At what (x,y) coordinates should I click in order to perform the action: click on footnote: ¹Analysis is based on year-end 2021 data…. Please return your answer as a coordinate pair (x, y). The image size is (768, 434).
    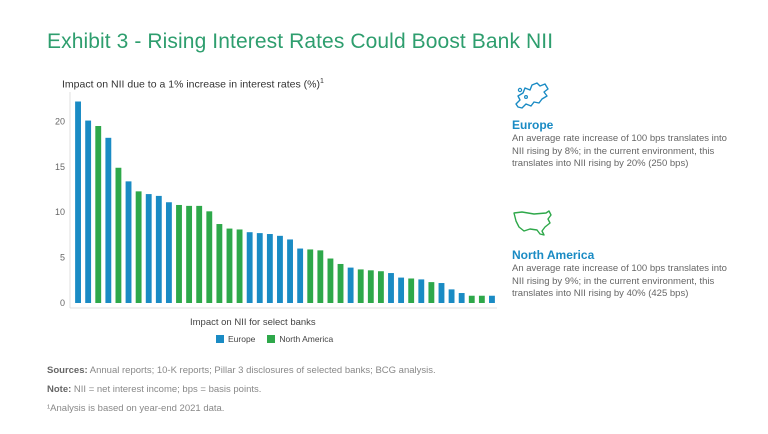
    Looking at the image, I should click on (136, 408).